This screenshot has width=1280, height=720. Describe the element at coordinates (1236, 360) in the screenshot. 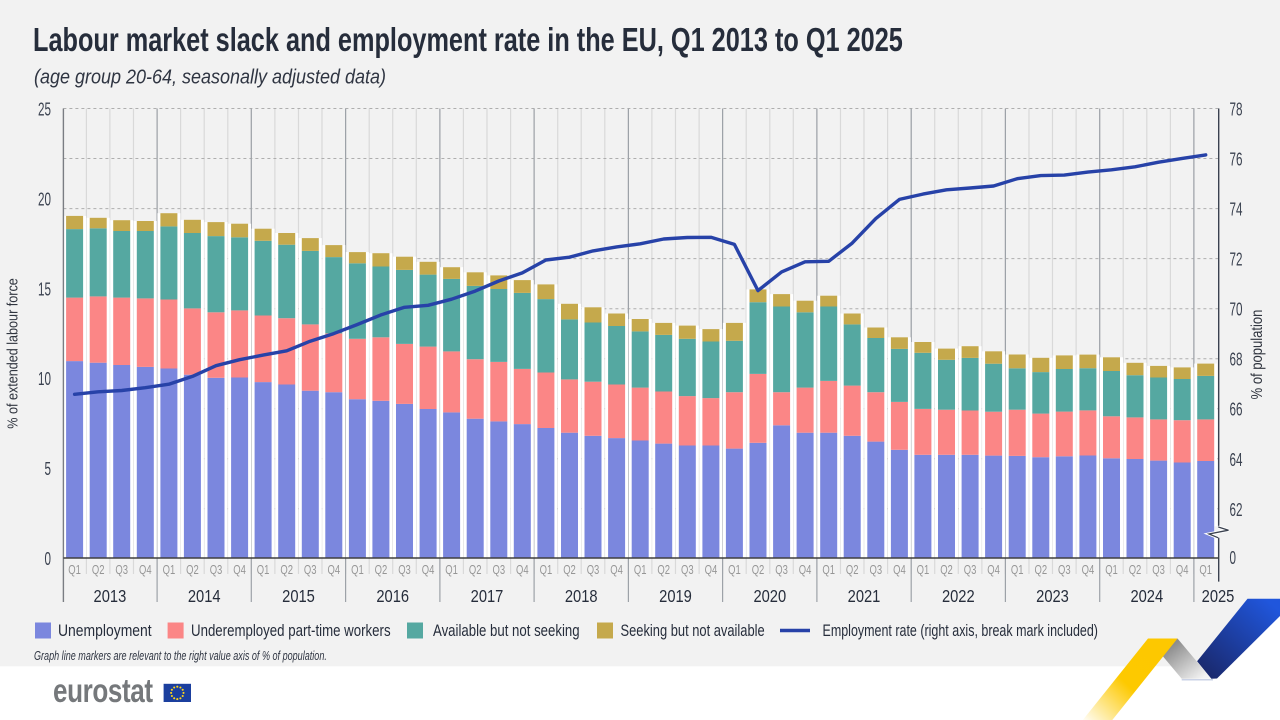

I see `svg-text: 68` at that location.